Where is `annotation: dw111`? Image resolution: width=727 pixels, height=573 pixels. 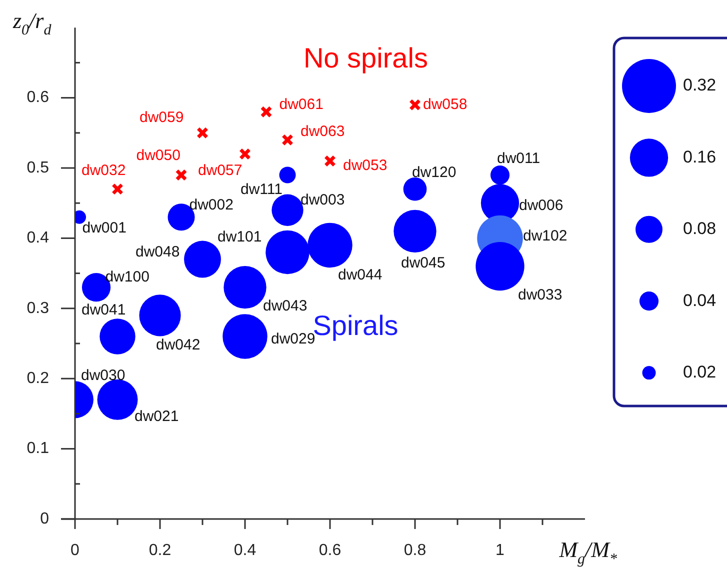 annotation: dw111 is located at coordinates (261, 189).